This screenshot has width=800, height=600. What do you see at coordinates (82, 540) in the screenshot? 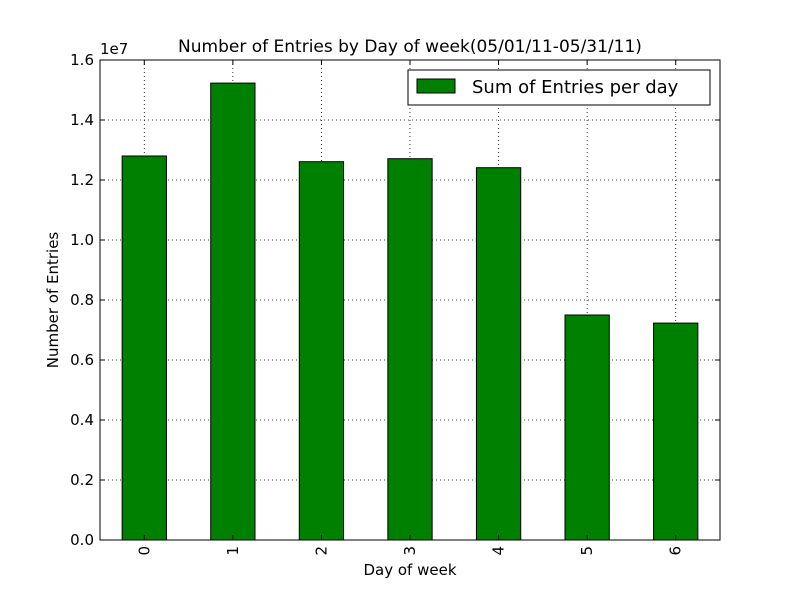
I see `y-tick-label: 0.0` at bounding box center [82, 540].